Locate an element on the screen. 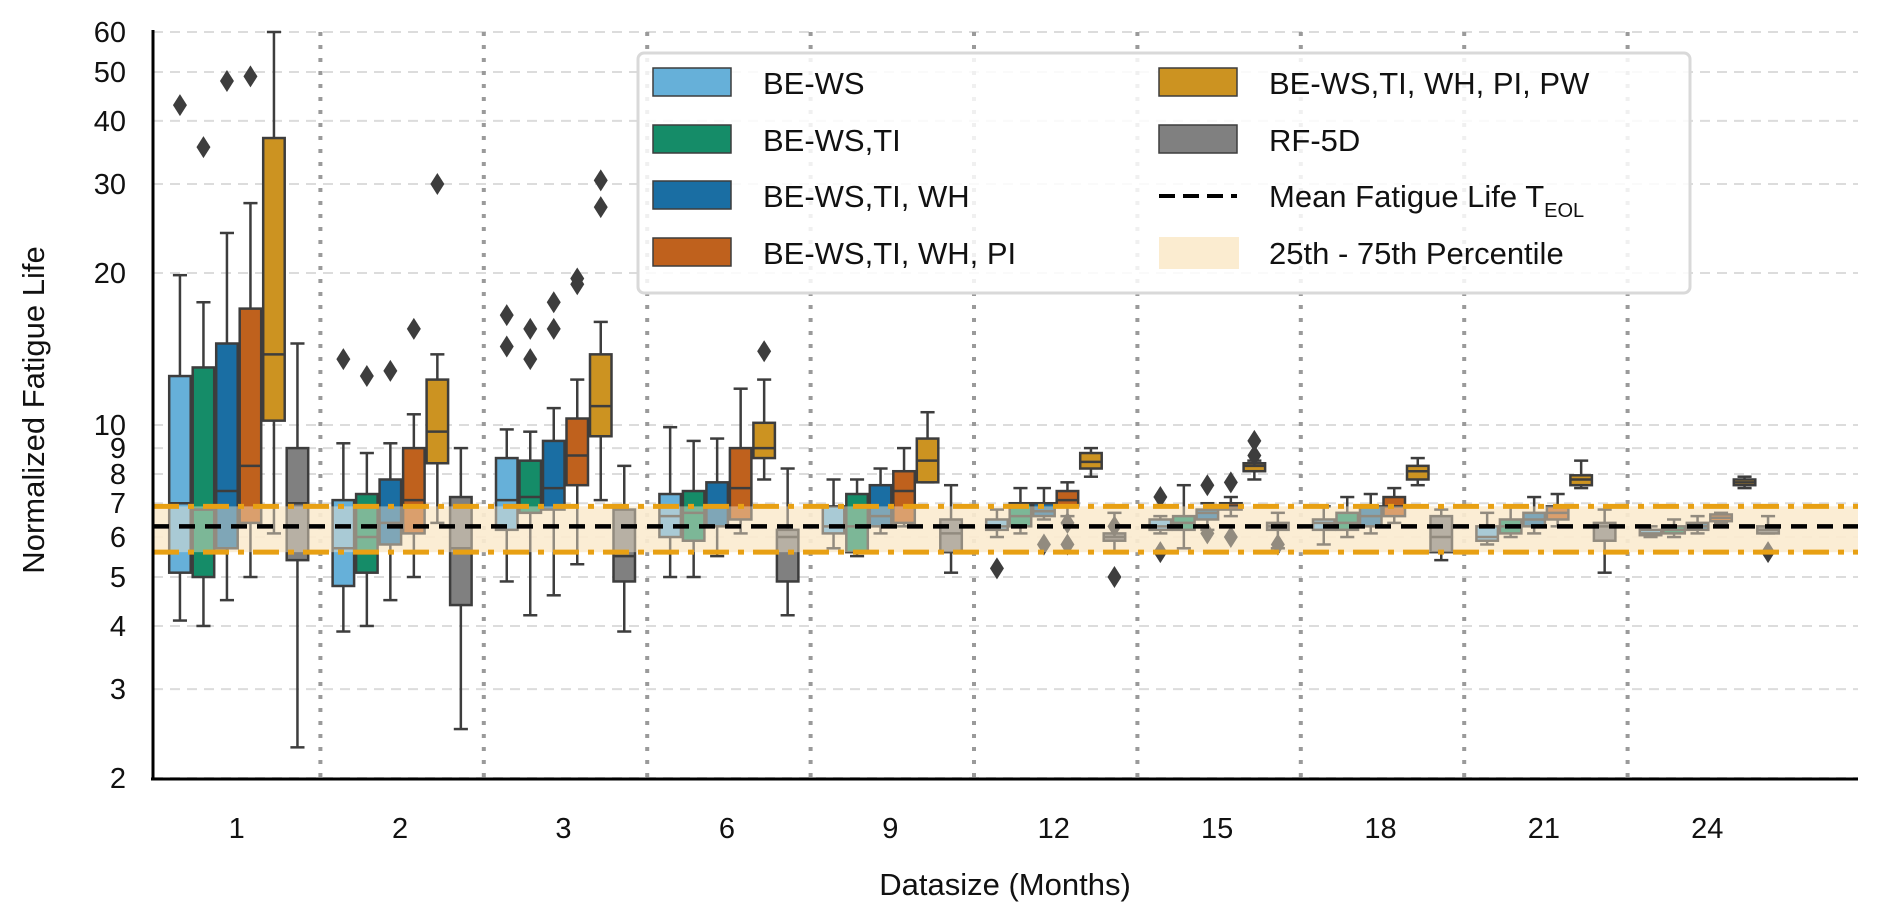 This screenshot has height=923, width=1892. x-tick-label: 2 is located at coordinates (400, 829).